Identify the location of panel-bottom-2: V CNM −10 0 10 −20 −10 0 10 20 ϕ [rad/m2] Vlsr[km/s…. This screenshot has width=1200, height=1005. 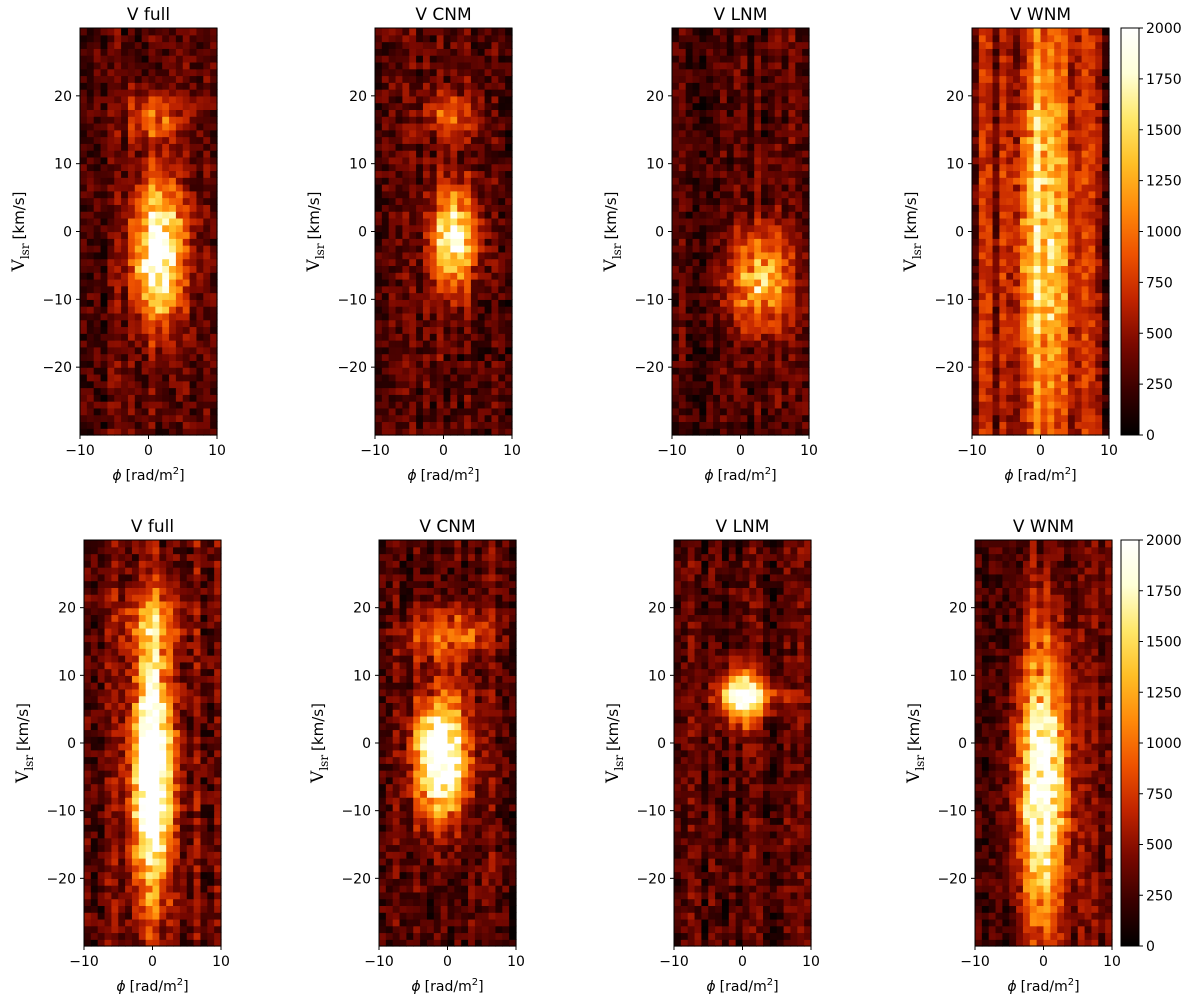
(416, 756).